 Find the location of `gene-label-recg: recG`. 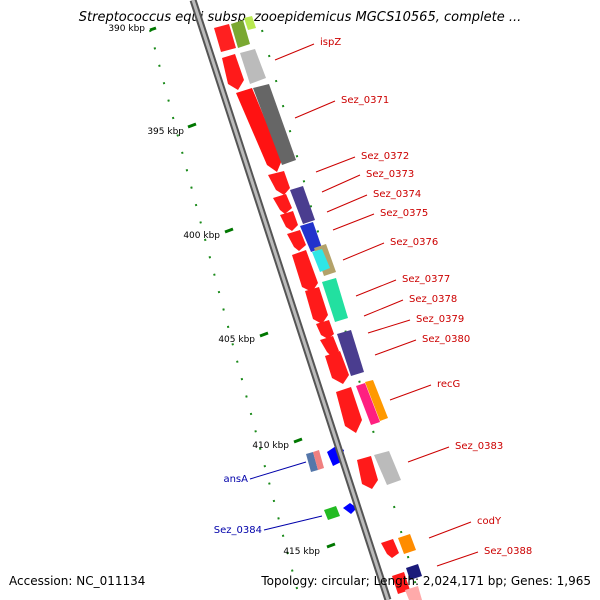

gene-label-recg: recG is located at coordinates (448, 384).